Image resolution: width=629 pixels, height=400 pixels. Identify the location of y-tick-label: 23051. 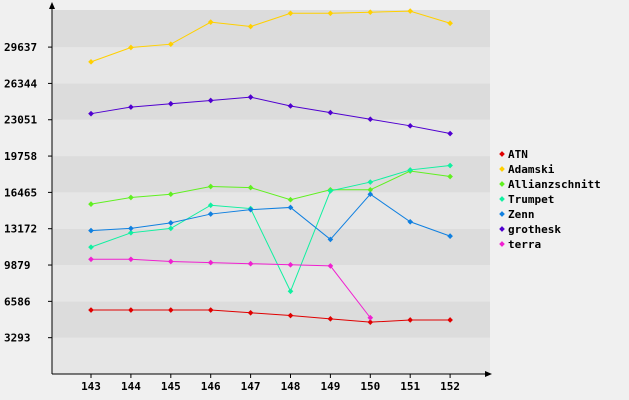
(20, 120).